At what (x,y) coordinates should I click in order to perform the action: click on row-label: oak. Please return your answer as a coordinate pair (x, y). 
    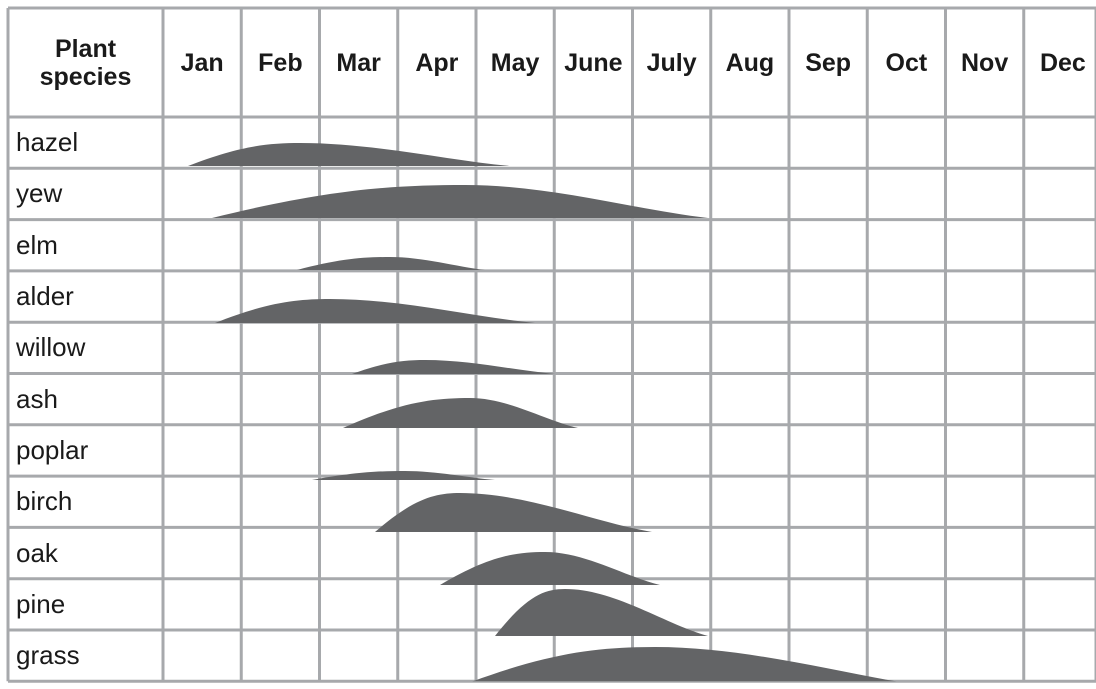
    Looking at the image, I should click on (37, 552).